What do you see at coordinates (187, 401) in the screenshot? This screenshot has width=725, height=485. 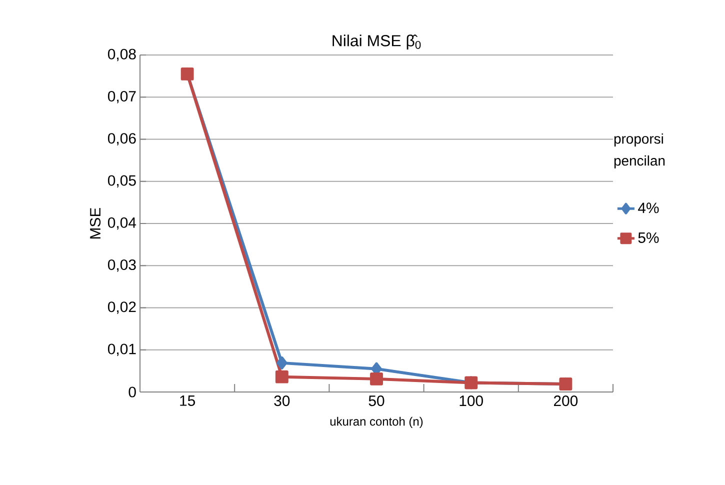 I see `x-tick-label: 15` at bounding box center [187, 401].